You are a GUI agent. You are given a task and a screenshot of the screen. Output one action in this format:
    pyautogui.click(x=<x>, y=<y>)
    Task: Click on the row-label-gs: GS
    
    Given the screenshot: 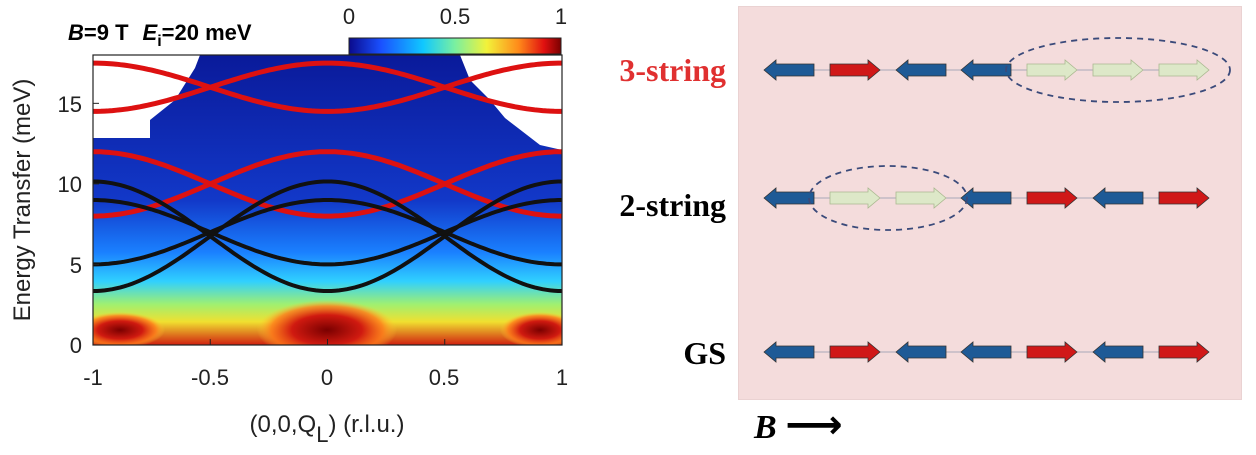 What is the action you would take?
    pyautogui.click(x=704, y=353)
    